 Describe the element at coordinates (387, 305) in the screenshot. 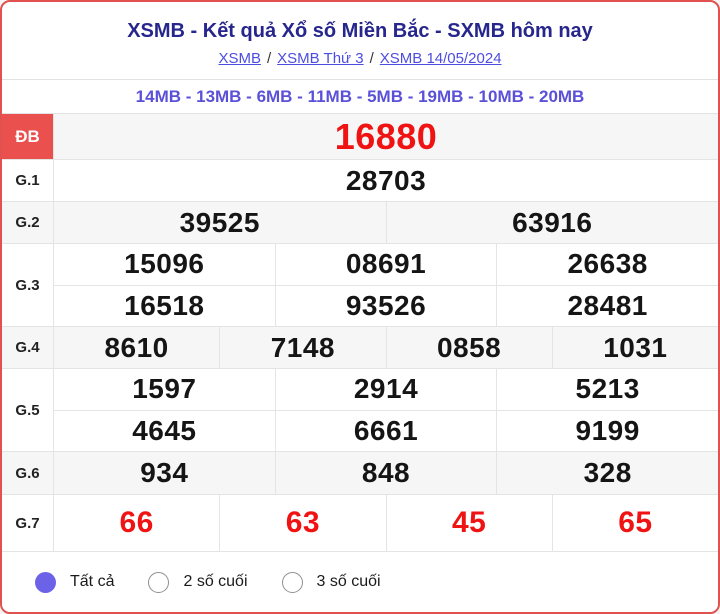

I see `prize-number: 93526` at that location.